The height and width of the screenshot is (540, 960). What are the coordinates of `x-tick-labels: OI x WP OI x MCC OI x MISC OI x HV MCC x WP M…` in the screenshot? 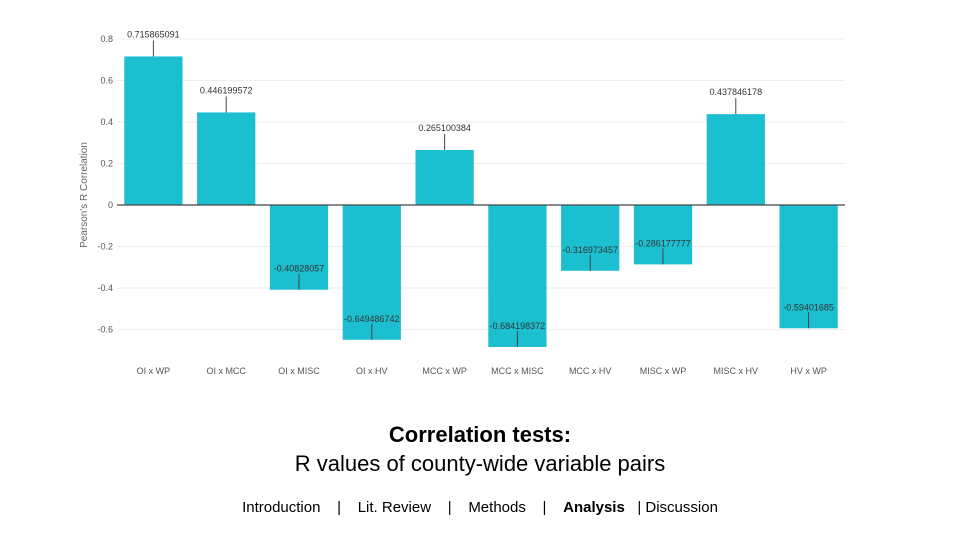 It's located at (482, 371).